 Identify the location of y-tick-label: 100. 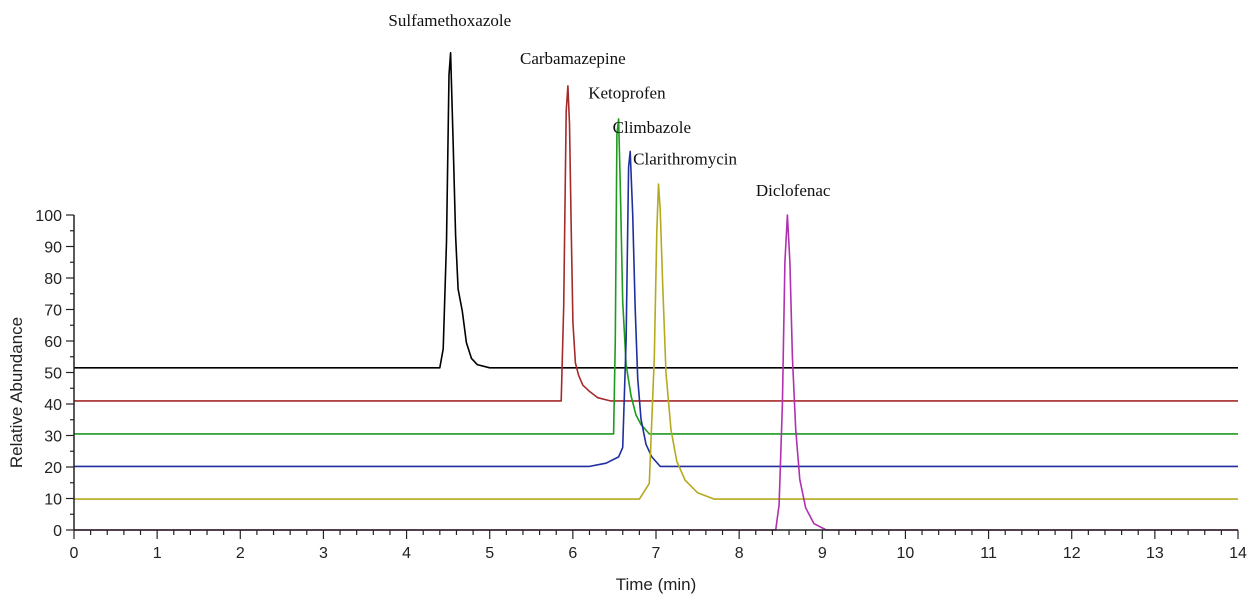
(48, 216).